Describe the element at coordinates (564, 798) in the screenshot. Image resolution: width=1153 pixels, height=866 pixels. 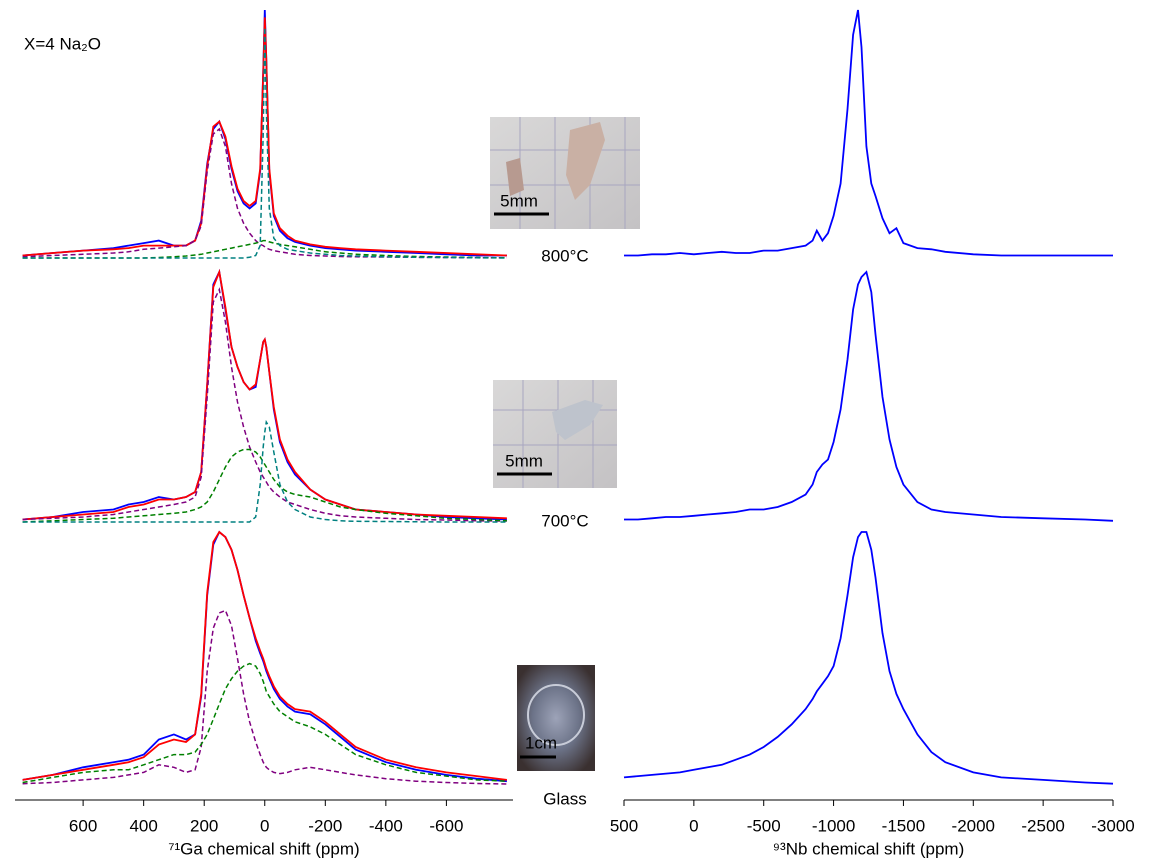
I see `sample-label: Glass` at that location.